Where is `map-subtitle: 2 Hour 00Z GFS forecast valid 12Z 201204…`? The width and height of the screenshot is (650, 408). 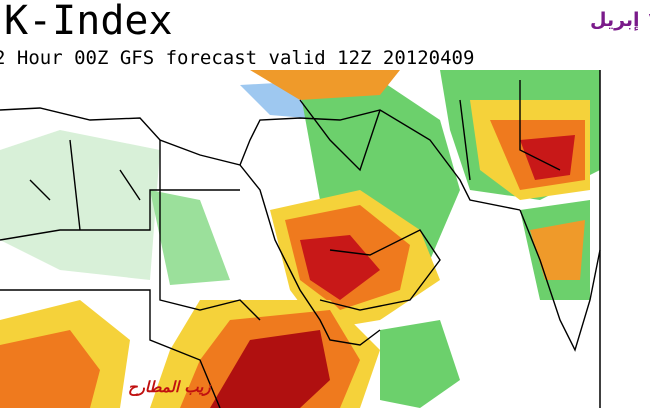 map-subtitle: 2 Hour 00Z GFS forecast valid 12Z 201204… is located at coordinates (237, 58).